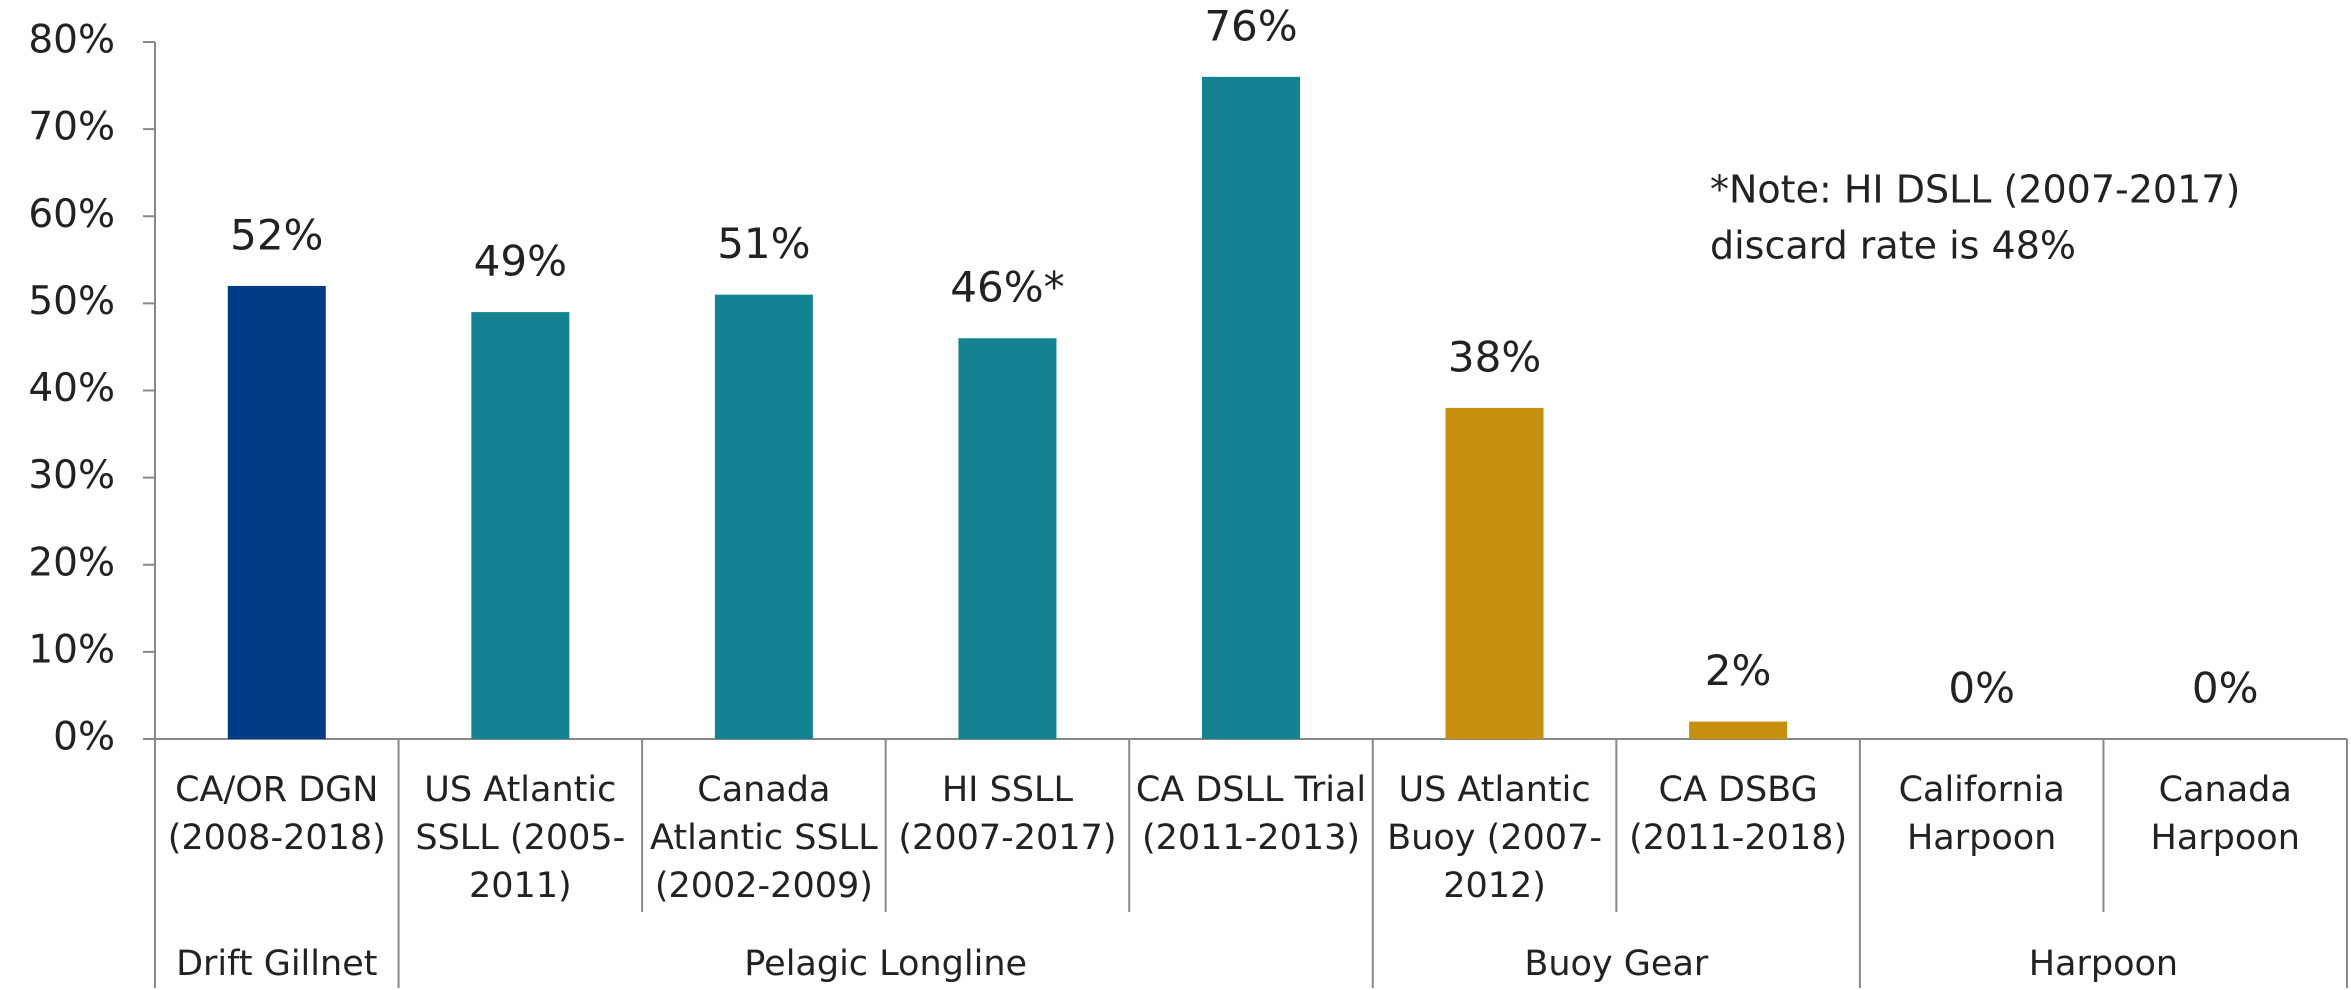  What do you see at coordinates (1616, 964) in the screenshot?
I see `group-label: Buoy Gear` at bounding box center [1616, 964].